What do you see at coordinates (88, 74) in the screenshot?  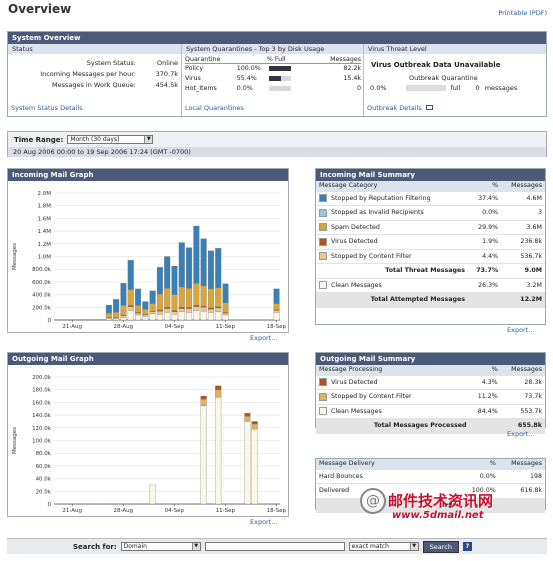 I see `status-label: Incoming Messages per hour:` at bounding box center [88, 74].